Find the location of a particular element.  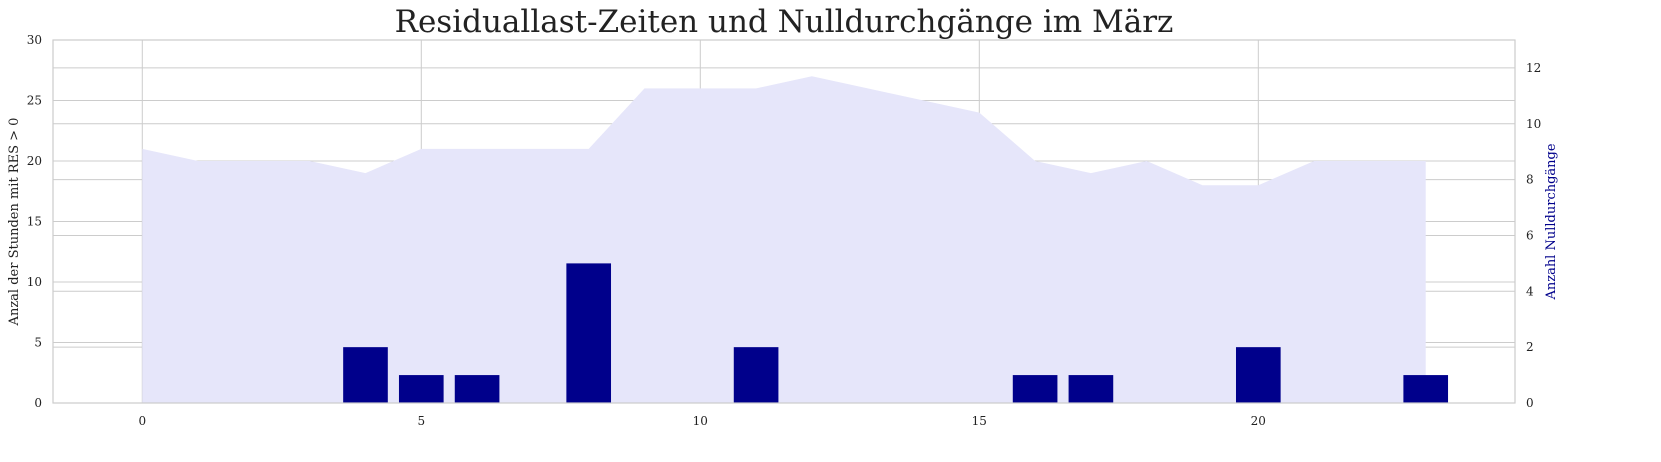

x-tick-label: 15 is located at coordinates (979, 421).